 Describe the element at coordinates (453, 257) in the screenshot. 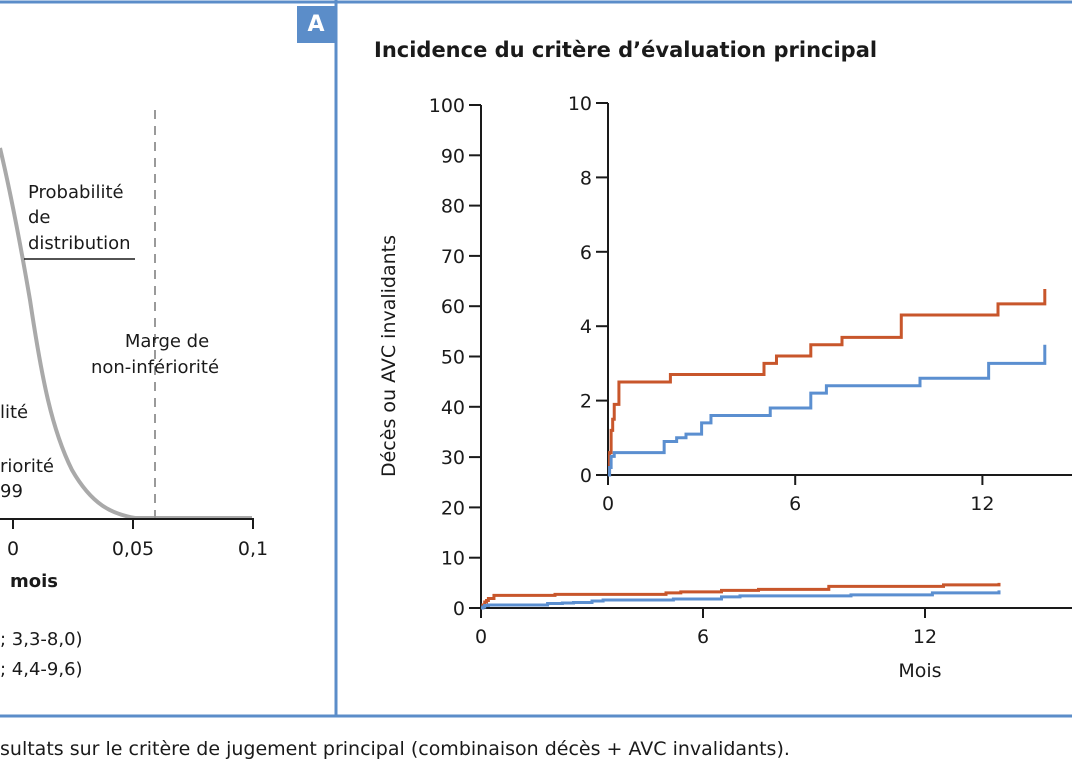

I see `y-tick-label: 70` at that location.